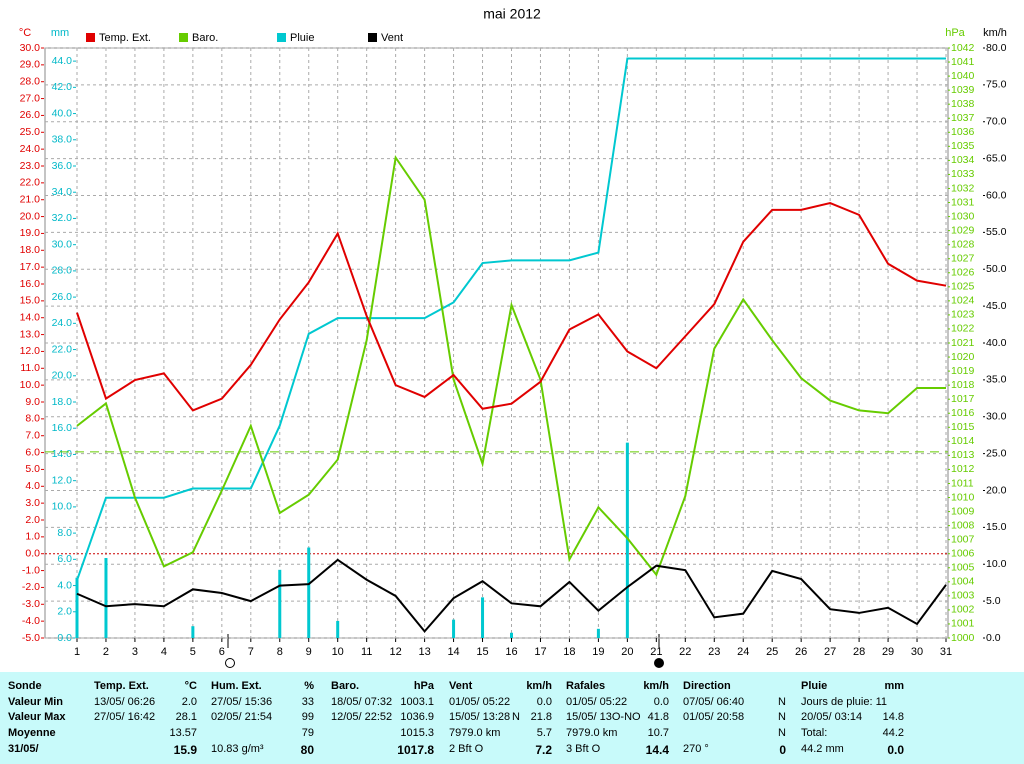 The width and height of the screenshot is (1024, 764). Describe the element at coordinates (822, 749) in the screenshot. I see `cell-label: 44.2 mm` at that location.